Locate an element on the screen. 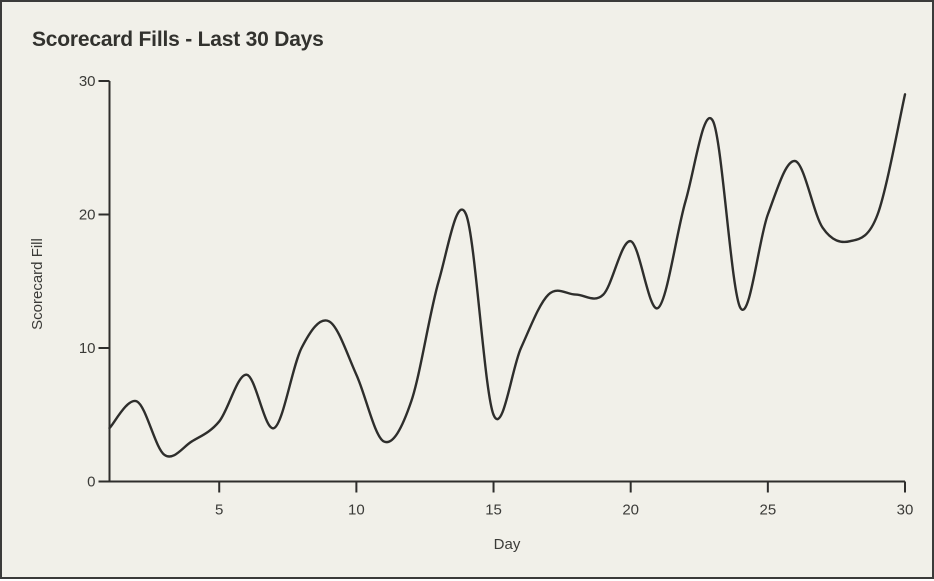 The image size is (934, 581). x-tick-label: 25 is located at coordinates (768, 510).